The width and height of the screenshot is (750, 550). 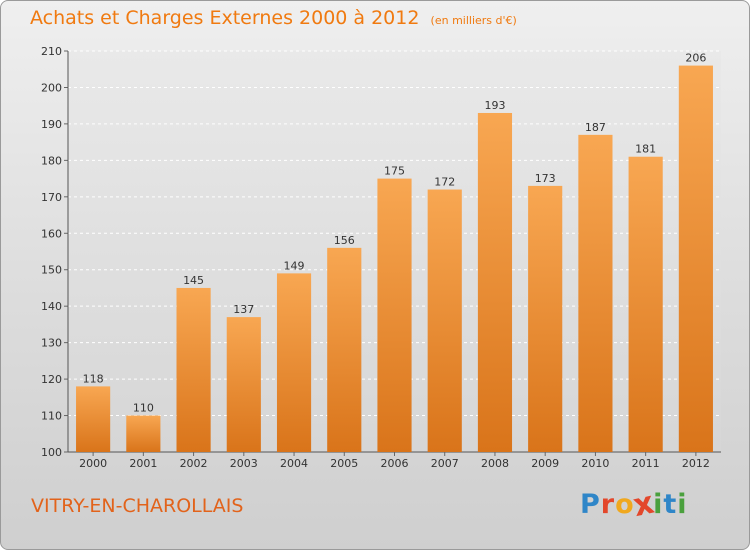 I want to click on commune-name: VITRY-EN-CHAROLLAIS, so click(x=137, y=506).